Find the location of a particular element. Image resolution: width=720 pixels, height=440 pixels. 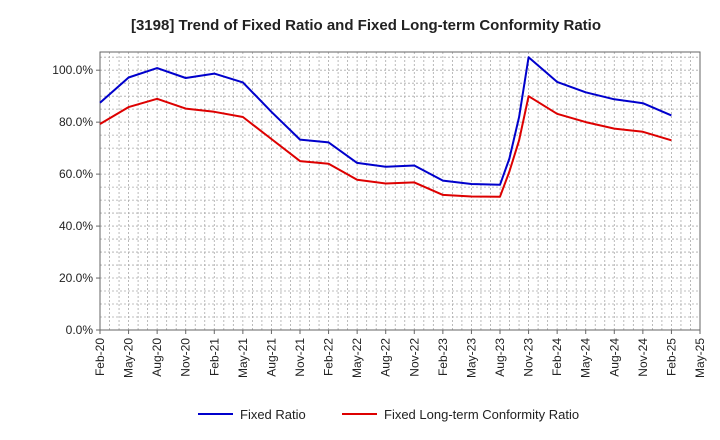

x-tick-label: Feb-22 is located at coordinates (329, 357).